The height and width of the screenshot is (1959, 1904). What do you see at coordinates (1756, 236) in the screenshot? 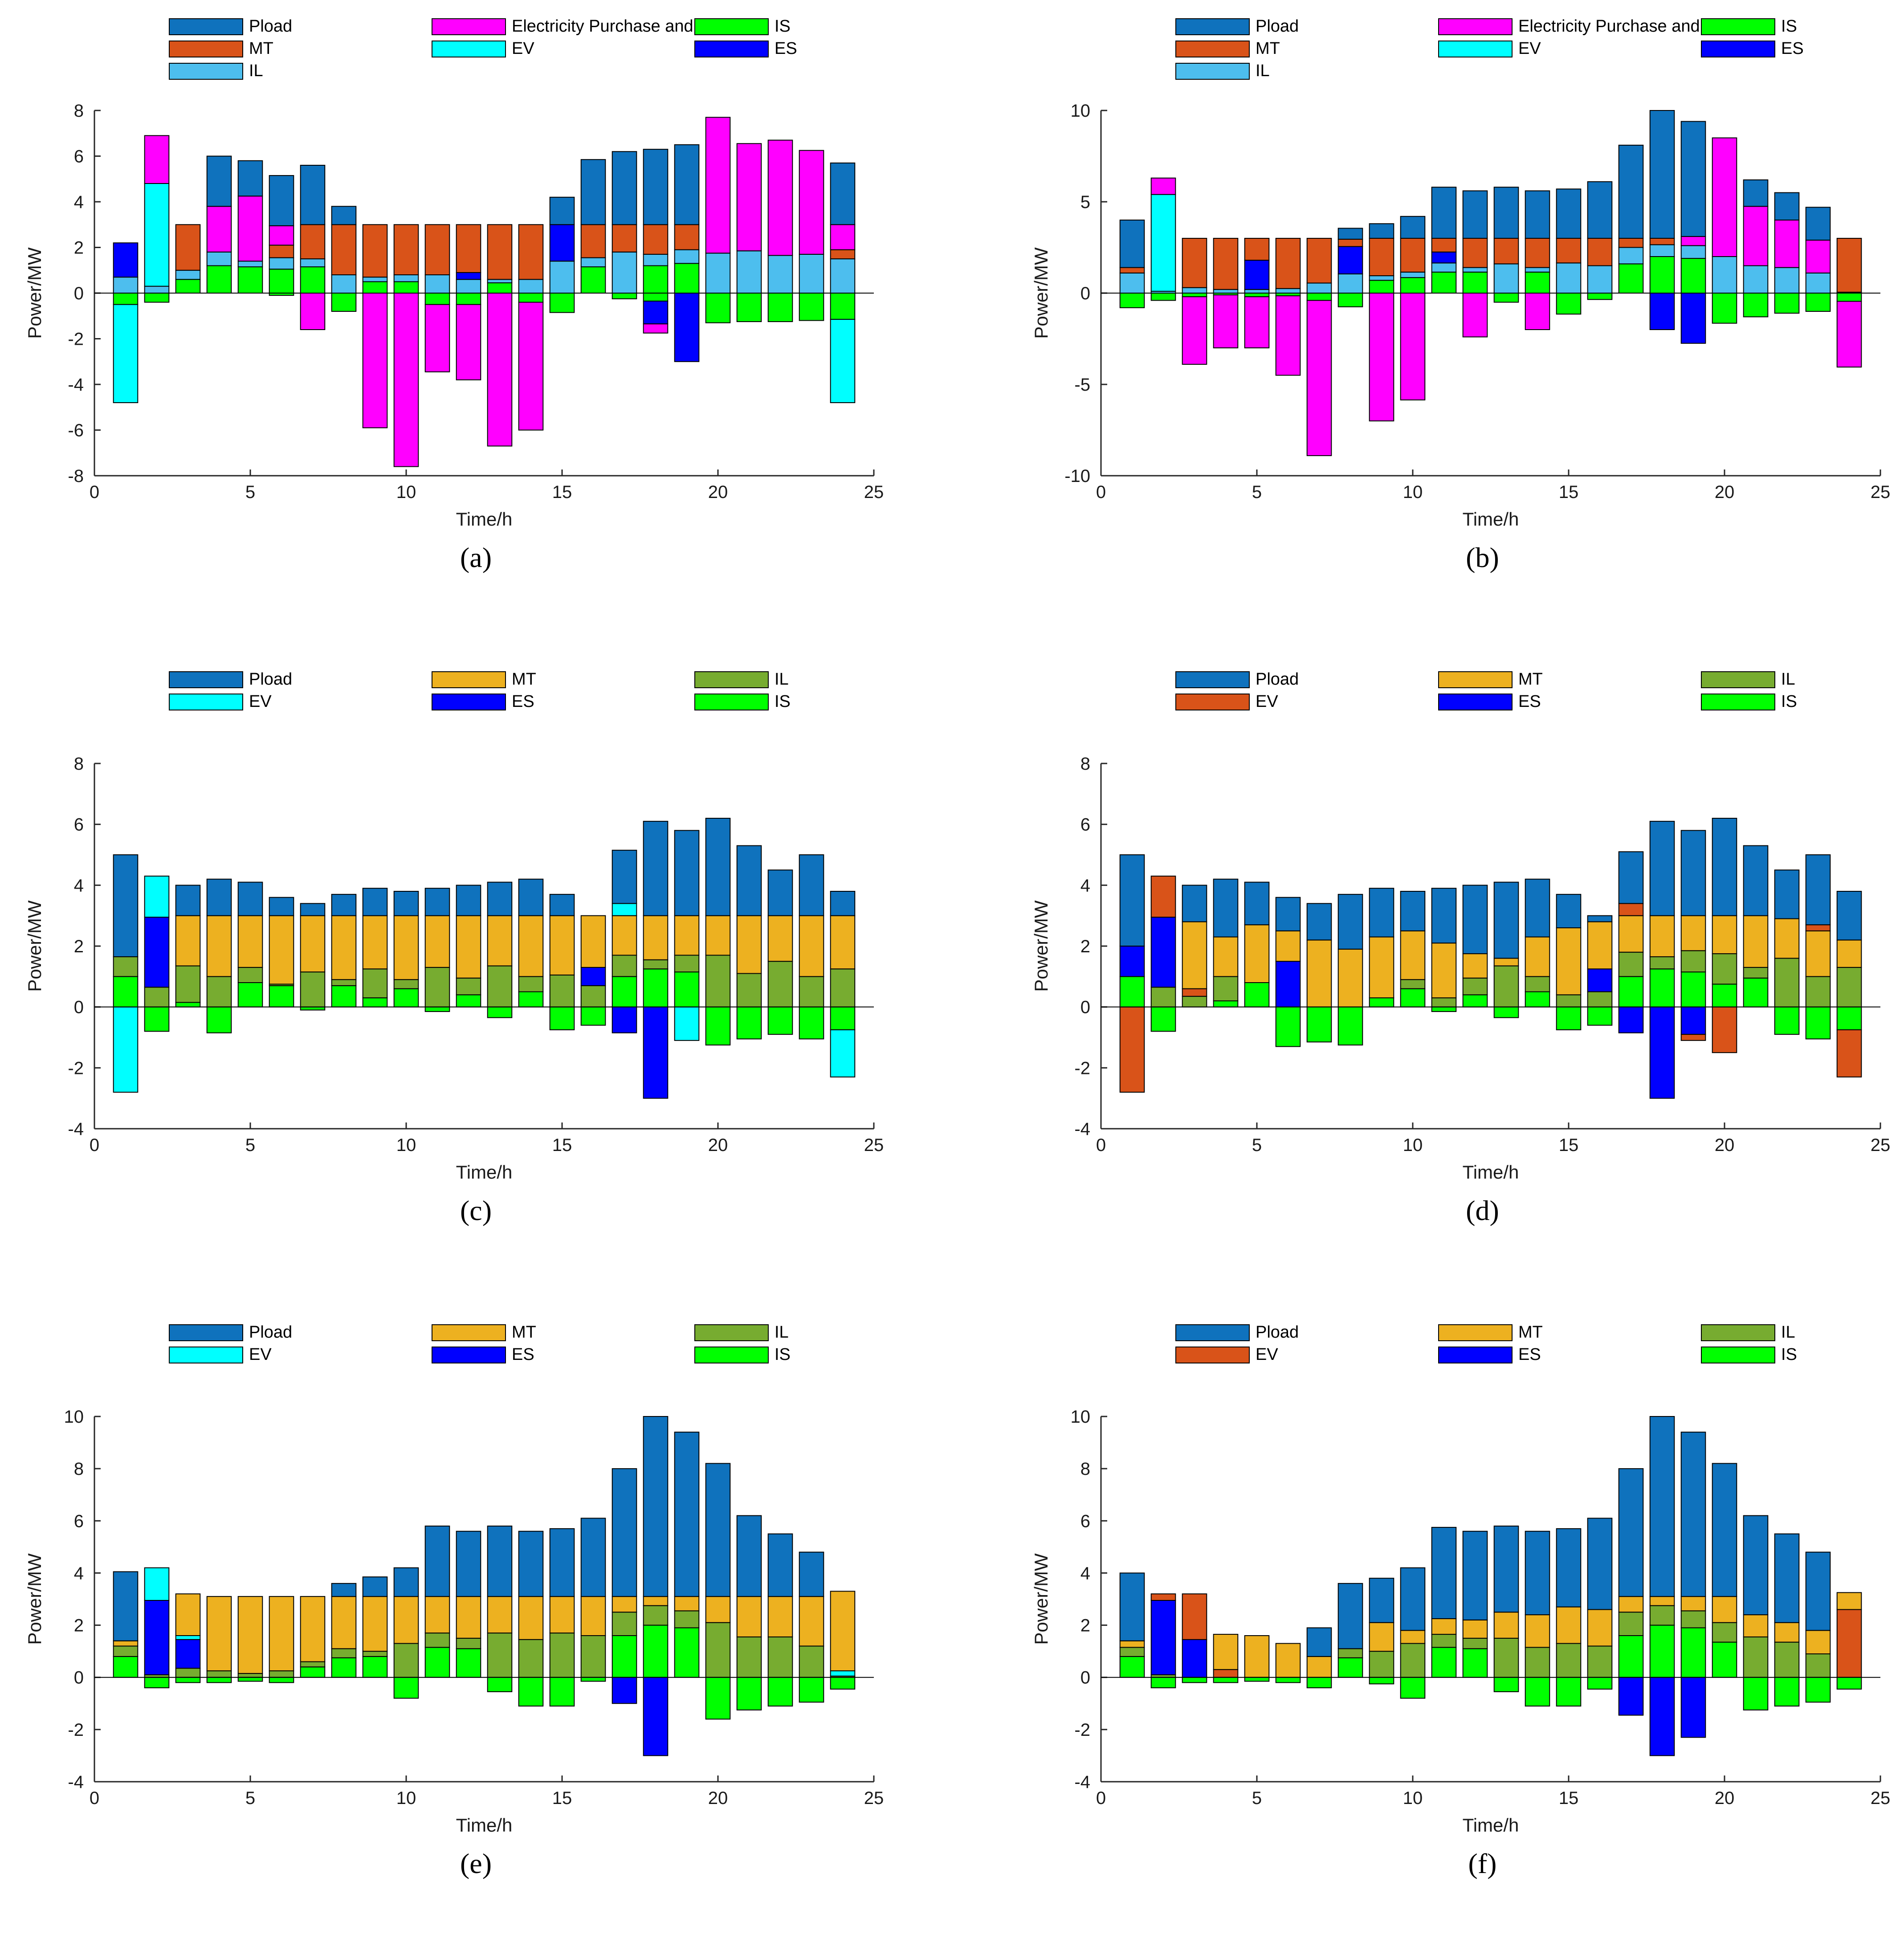
I see `bar-electricity-purchase-and-sale-t21` at bounding box center [1756, 236].